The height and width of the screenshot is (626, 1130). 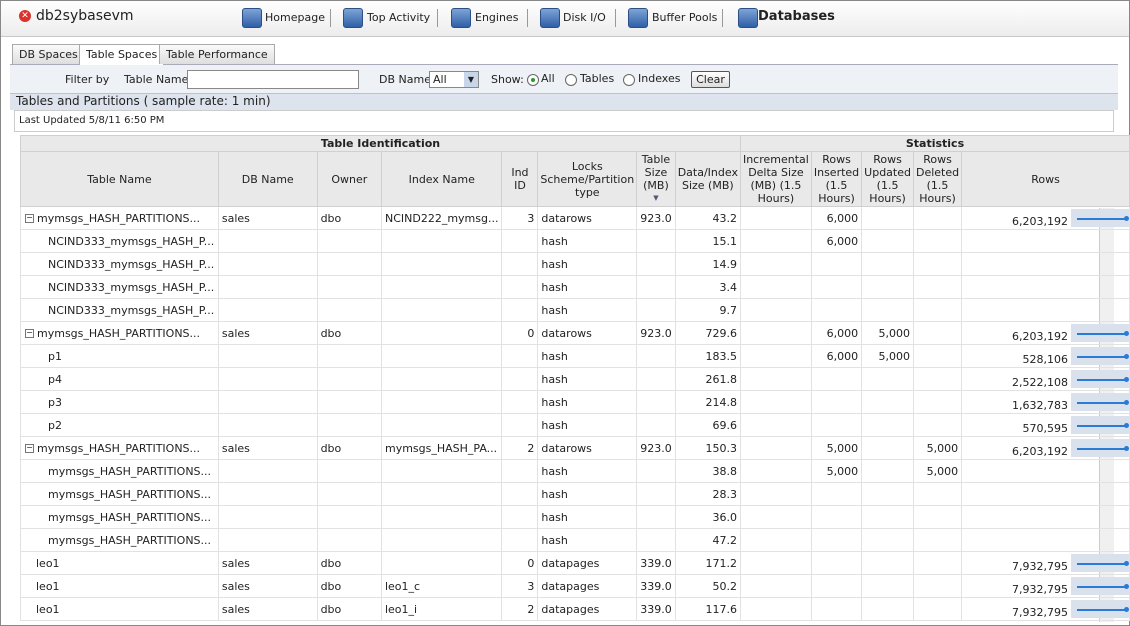 I want to click on table-row: NCIND333_mymsgs_HASH_P... hash 9.7, so click(x=575, y=310).